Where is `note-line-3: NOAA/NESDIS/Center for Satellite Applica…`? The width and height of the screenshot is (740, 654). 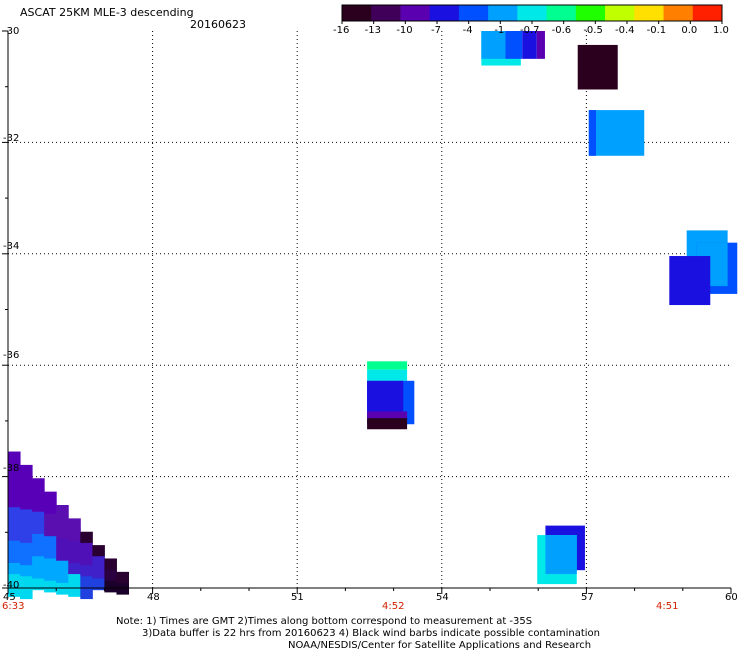
note-line-3: NOAA/NESDIS/Center for Satellite Applica… is located at coordinates (440, 645).